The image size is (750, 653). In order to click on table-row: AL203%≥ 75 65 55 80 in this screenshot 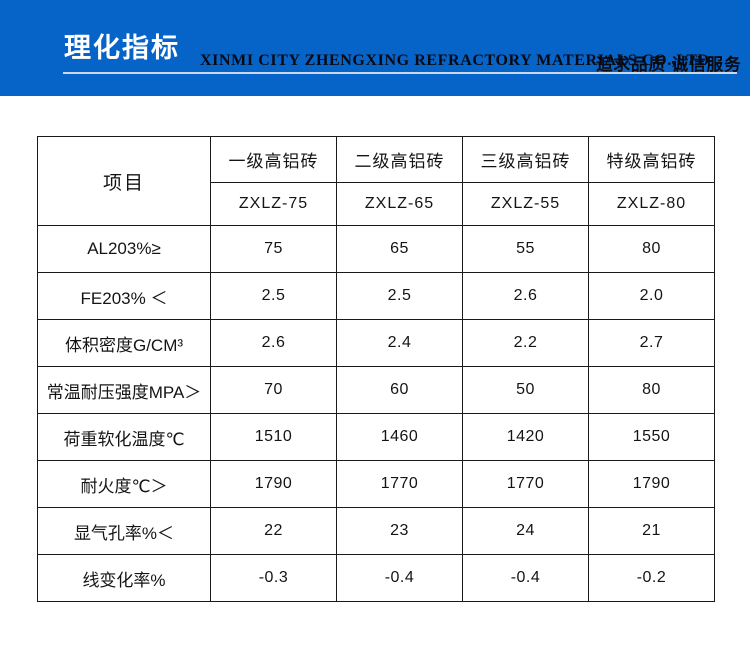, I will do `click(376, 249)`.